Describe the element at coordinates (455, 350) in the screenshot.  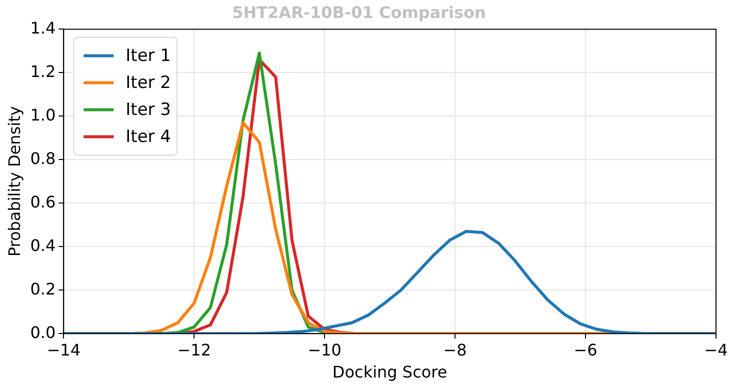
I see `x-tick-label: −8` at that location.